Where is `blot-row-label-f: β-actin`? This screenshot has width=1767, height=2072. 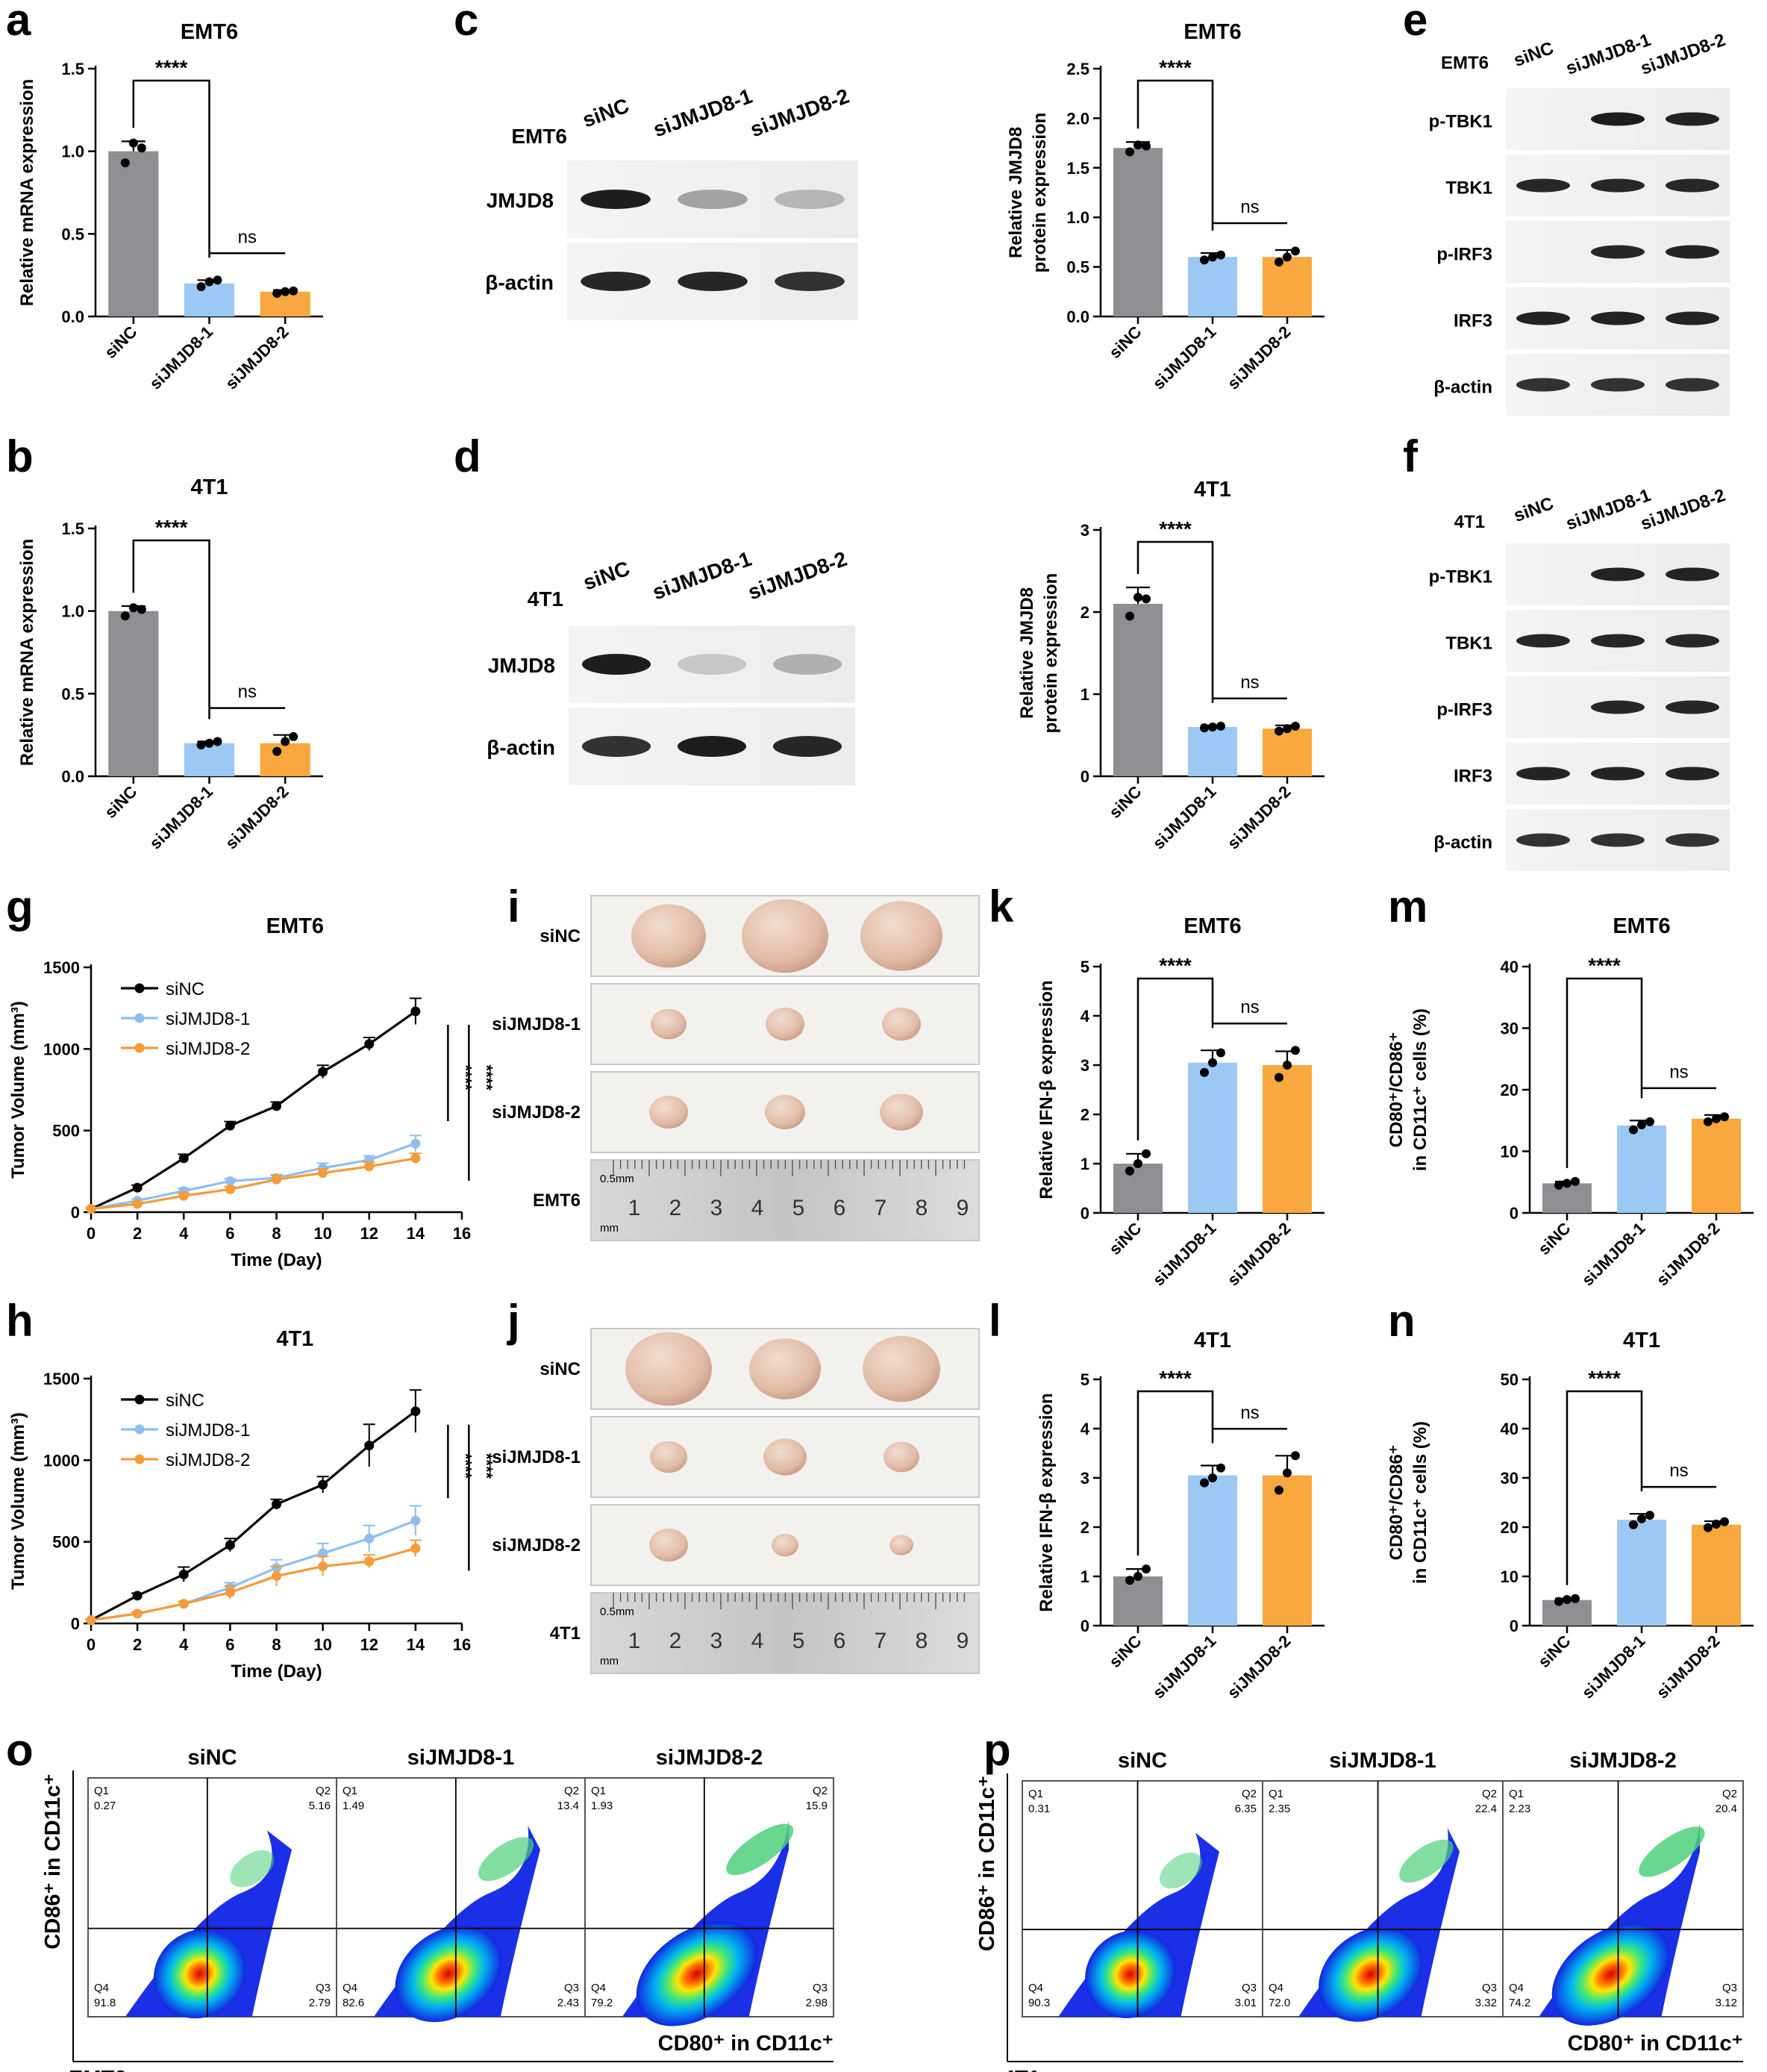
blot-row-label-f: β-actin is located at coordinates (1462, 843).